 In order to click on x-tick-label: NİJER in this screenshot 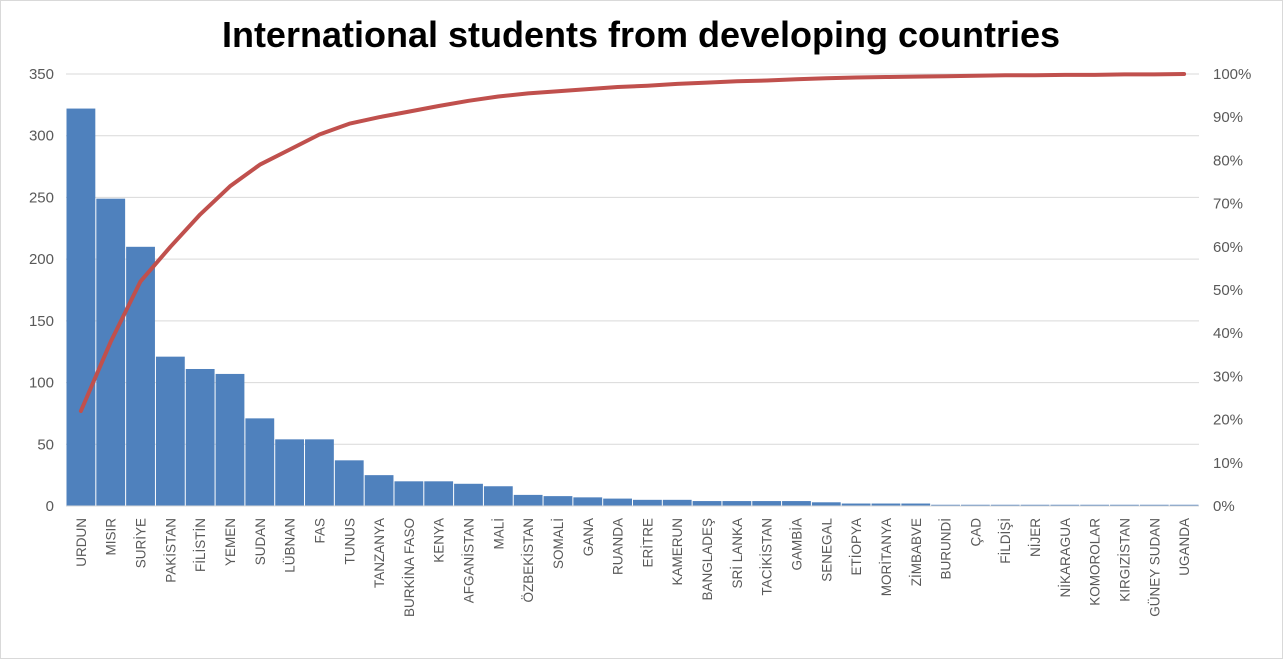, I will do `click(1035, 537)`.